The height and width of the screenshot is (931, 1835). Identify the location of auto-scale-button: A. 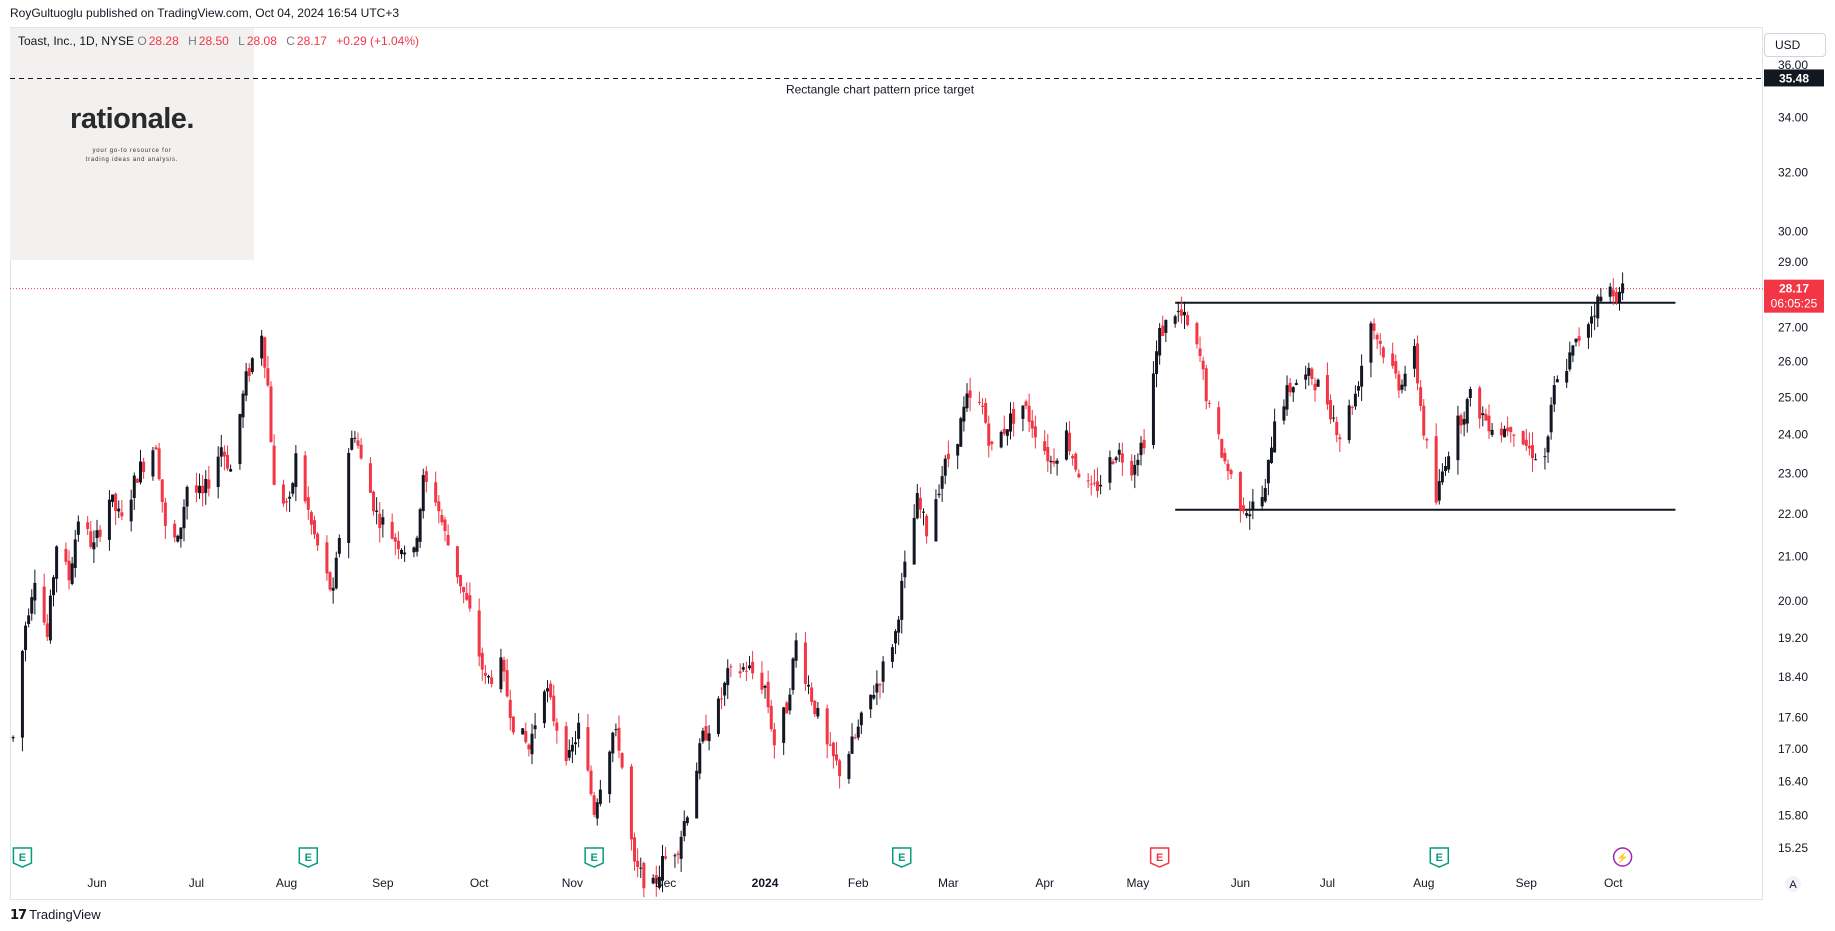
(1793, 884).